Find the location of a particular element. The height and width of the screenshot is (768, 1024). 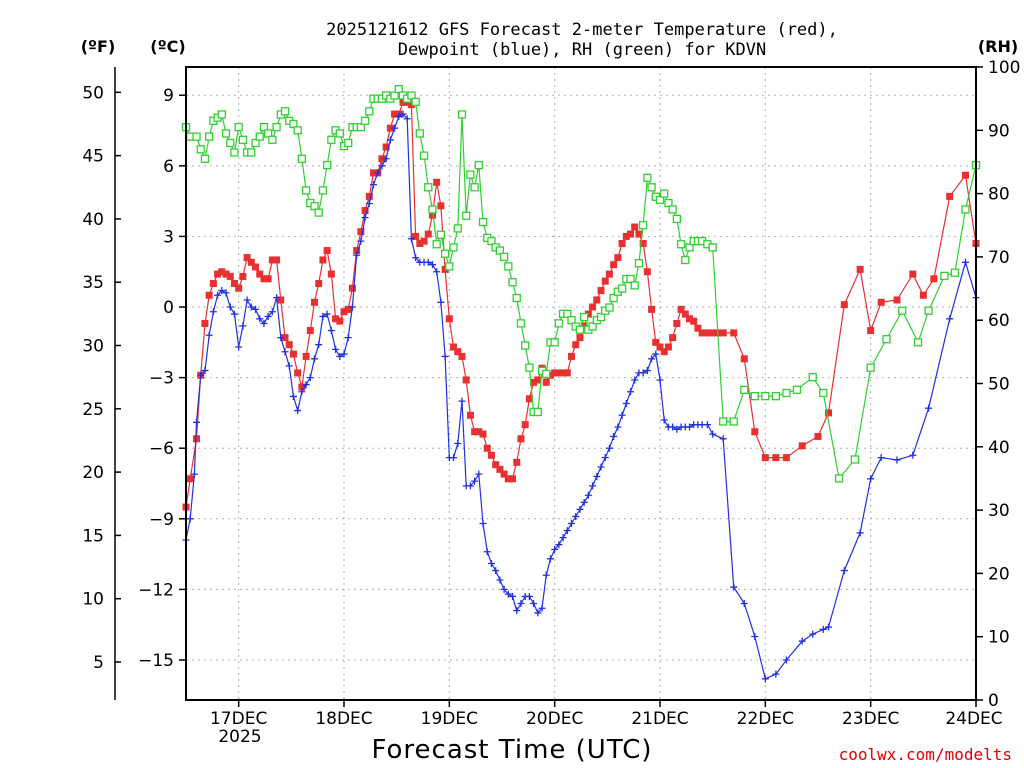

time-tick-label: 19DEC is located at coordinates (449, 719).